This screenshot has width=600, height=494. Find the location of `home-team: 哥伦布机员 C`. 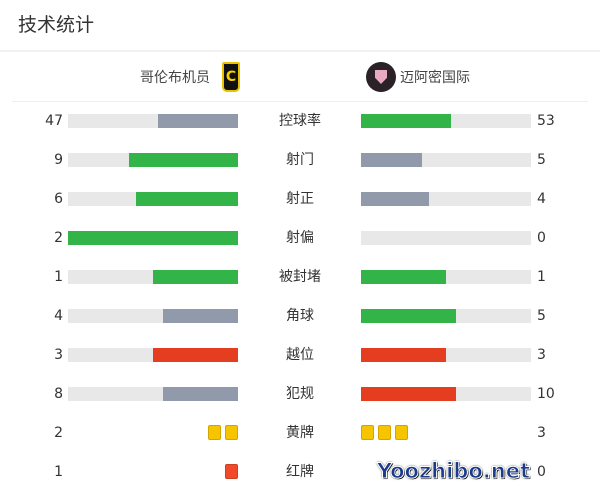

home-team: 哥伦布机员 C is located at coordinates (190, 77).